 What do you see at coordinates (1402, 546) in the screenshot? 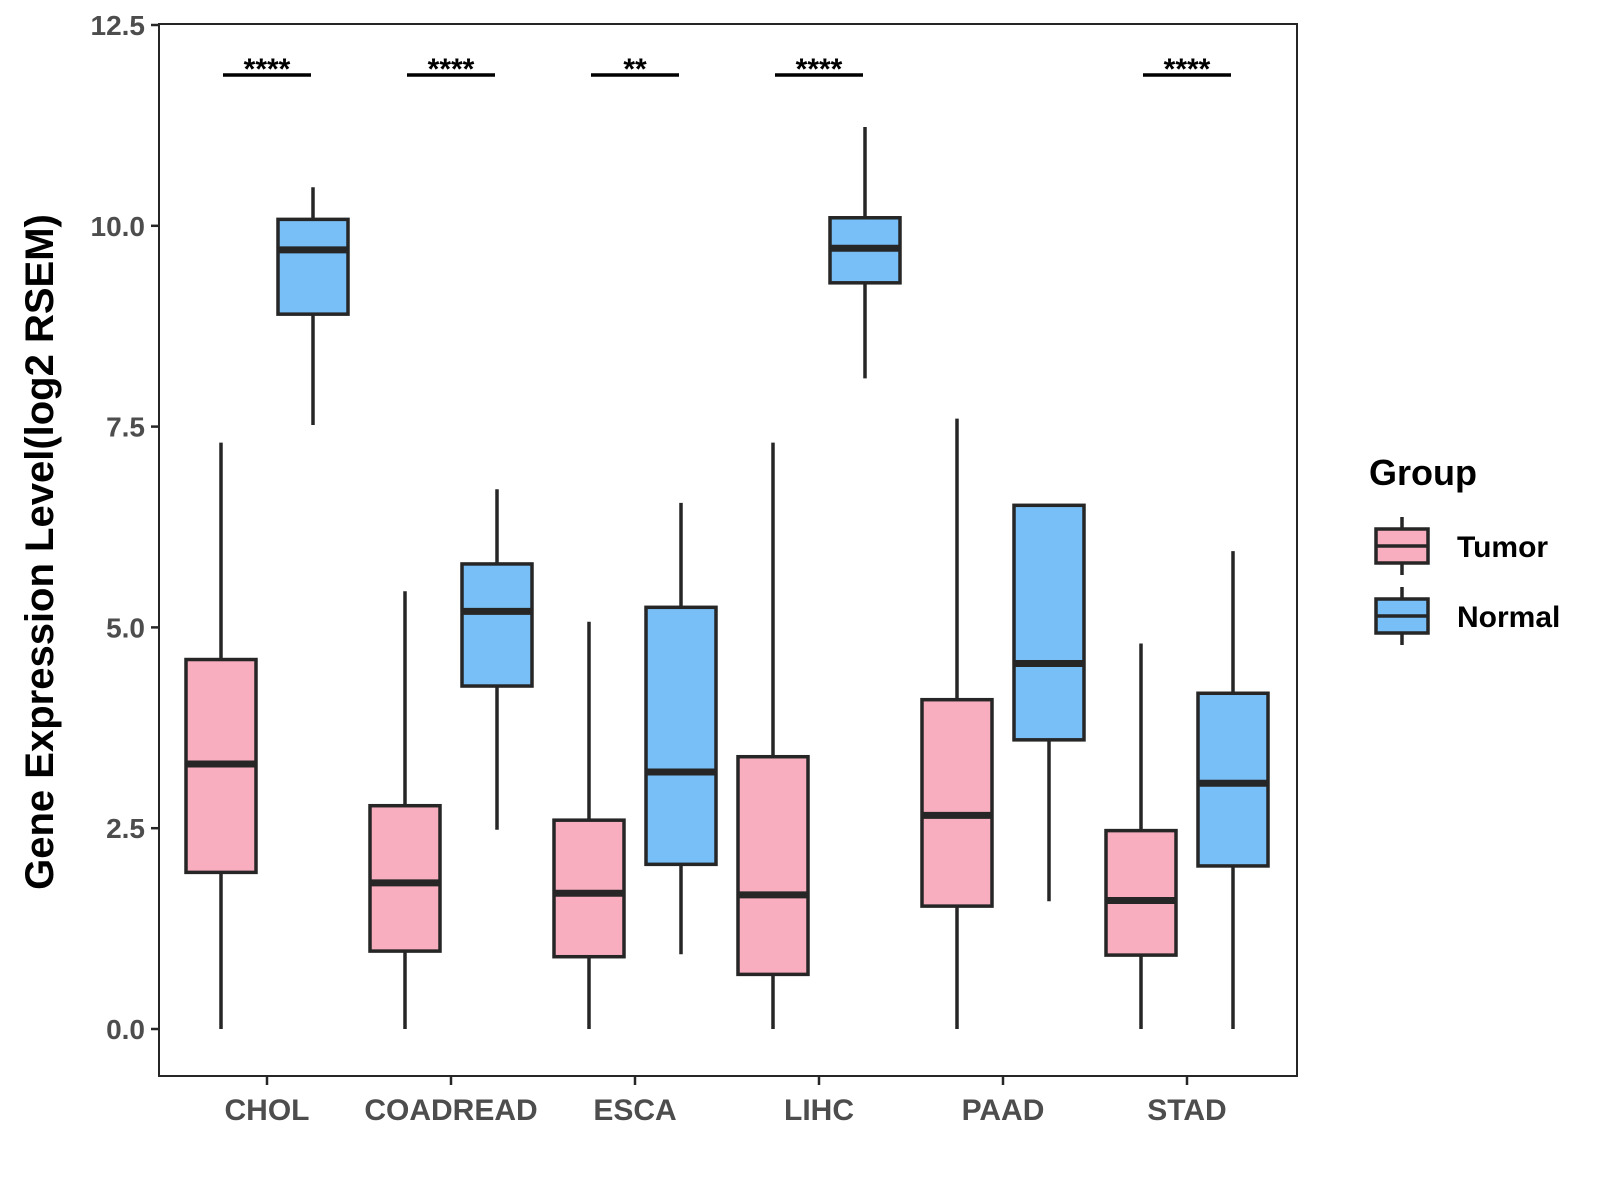
I see `legend-key-tumor` at bounding box center [1402, 546].